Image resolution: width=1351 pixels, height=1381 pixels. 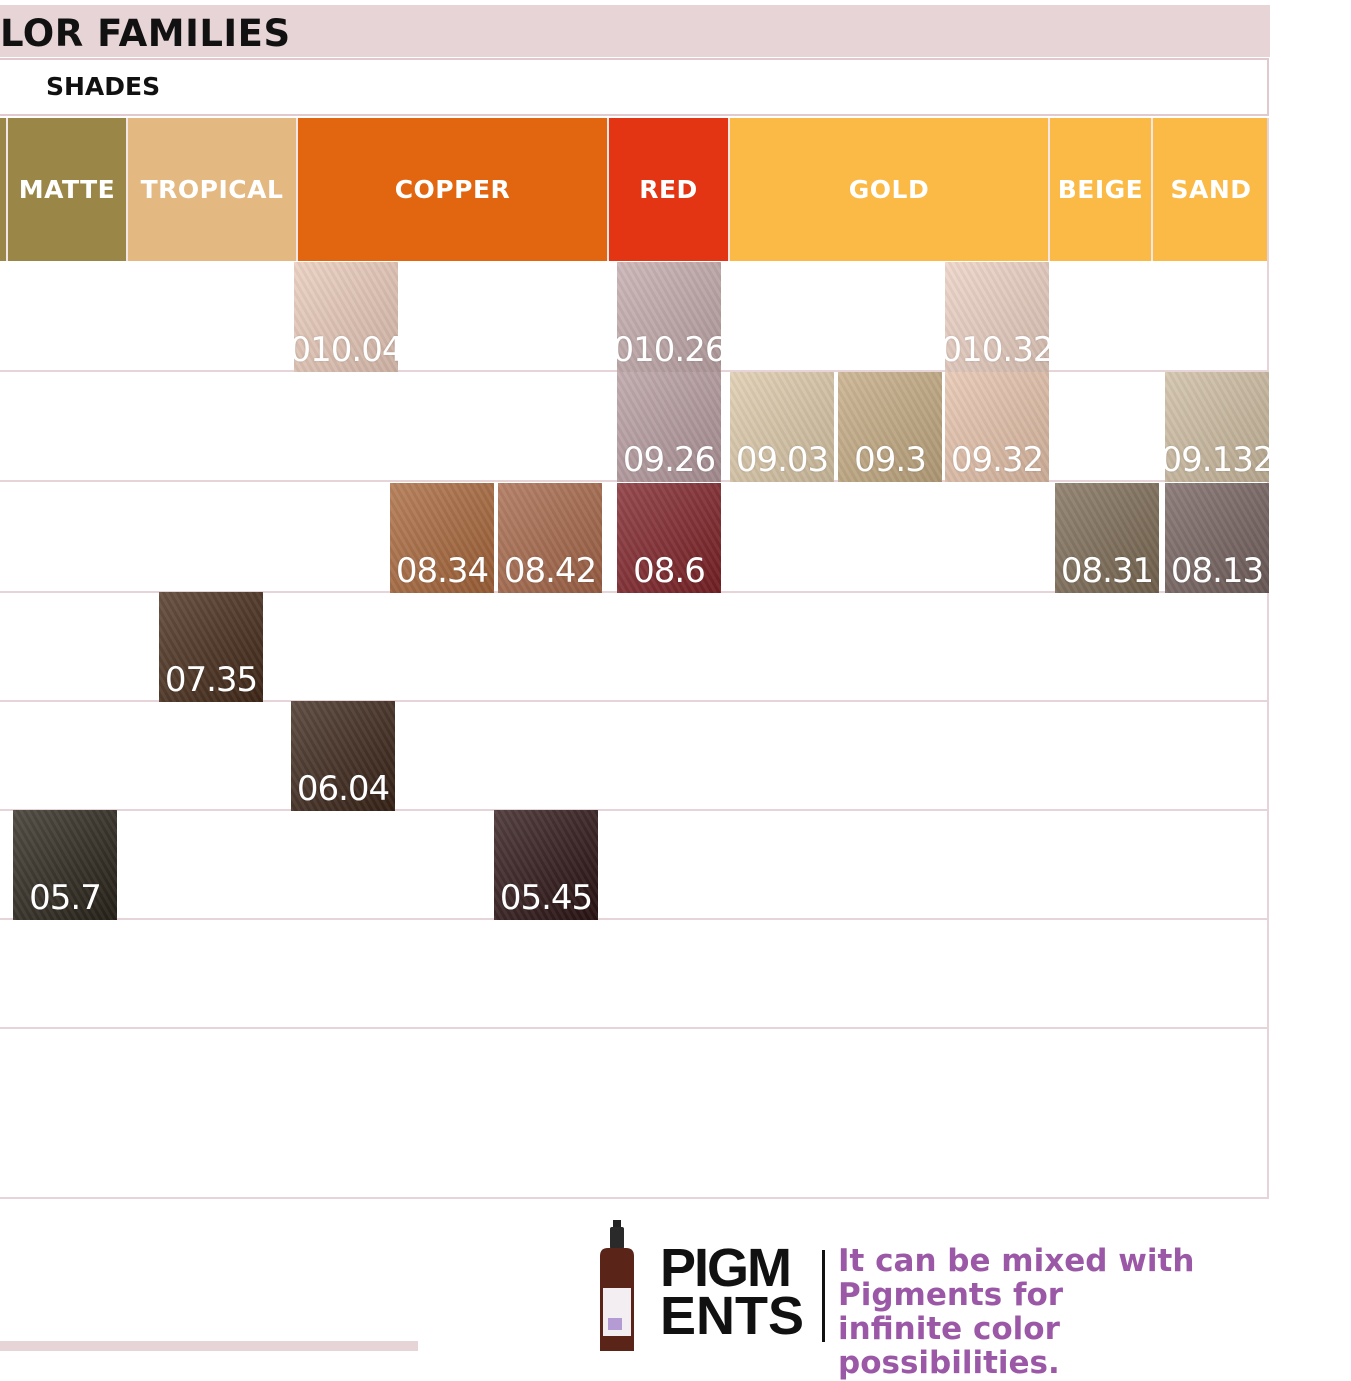 I want to click on grid-border-right, so click(x=1268, y=658).